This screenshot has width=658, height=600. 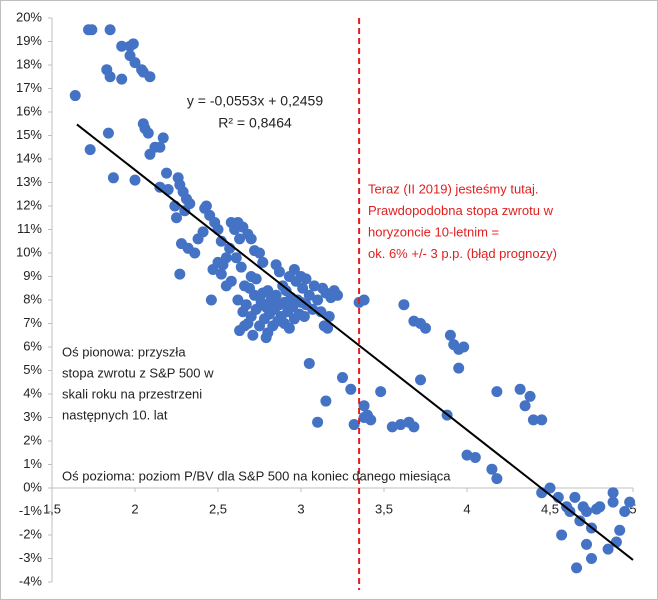 What do you see at coordinates (433, 231) in the screenshot?
I see `annotation-right: horyzoncie 10-letnim =` at bounding box center [433, 231].